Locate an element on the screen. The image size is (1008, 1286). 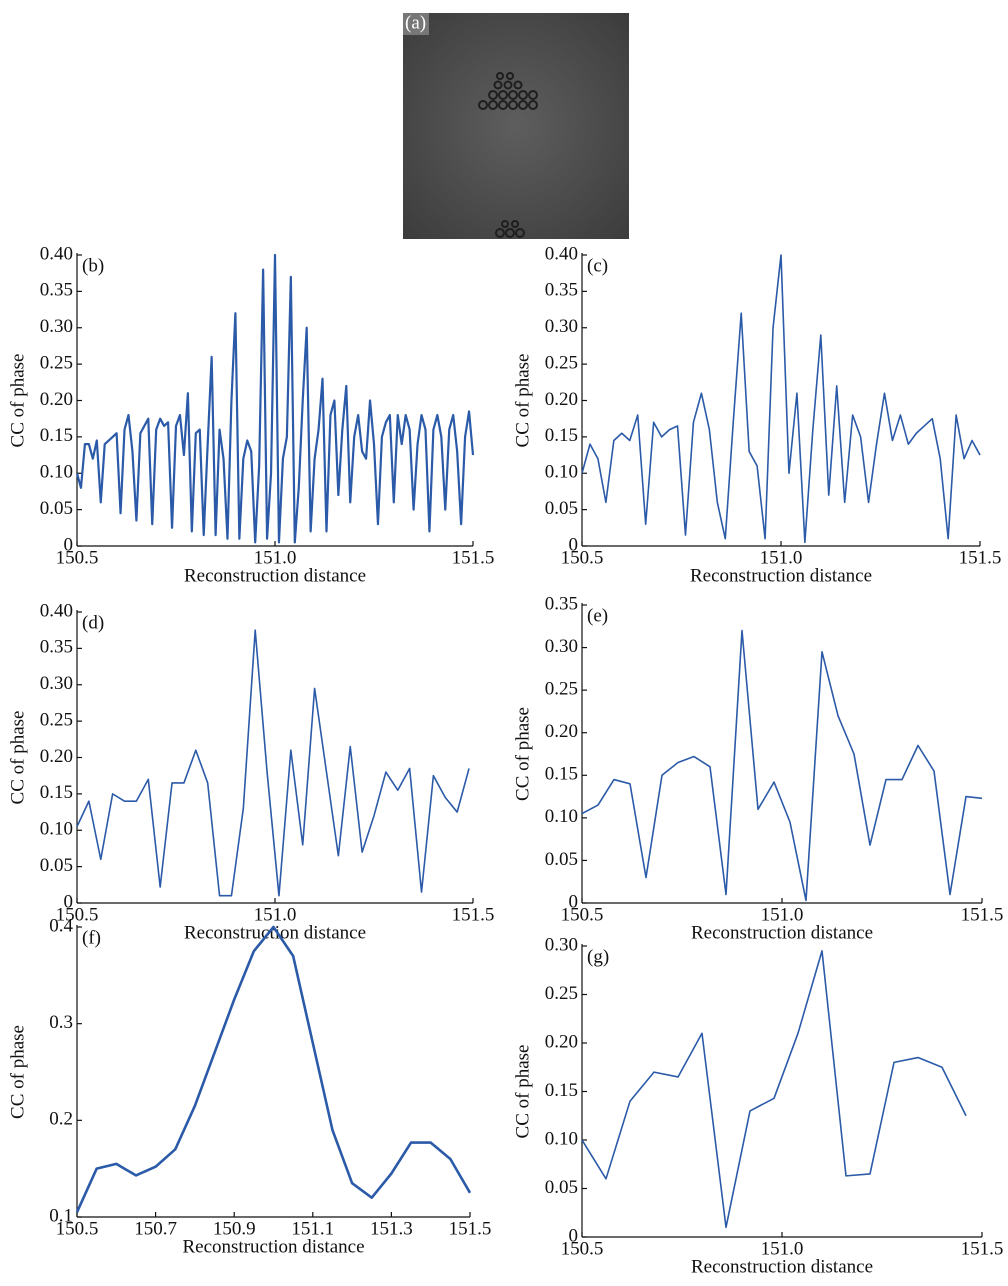
panel-label: (f) is located at coordinates (91, 937).